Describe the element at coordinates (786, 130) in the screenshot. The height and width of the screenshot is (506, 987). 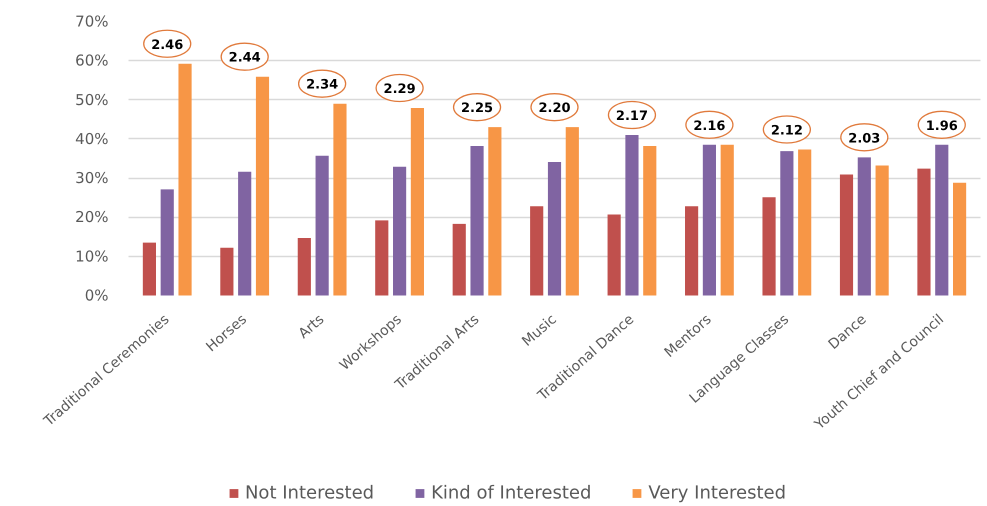
I see `annotation: 2.12` at that location.